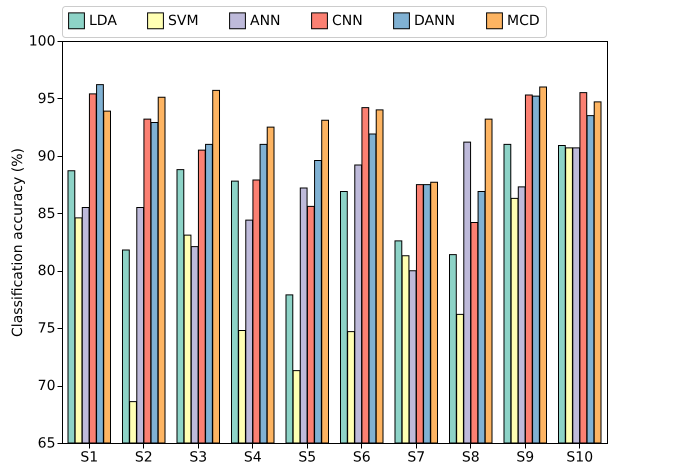 This screenshot has height=470, width=673. What do you see at coordinates (435, 20) in the screenshot?
I see `legend-label: DANN` at bounding box center [435, 20].